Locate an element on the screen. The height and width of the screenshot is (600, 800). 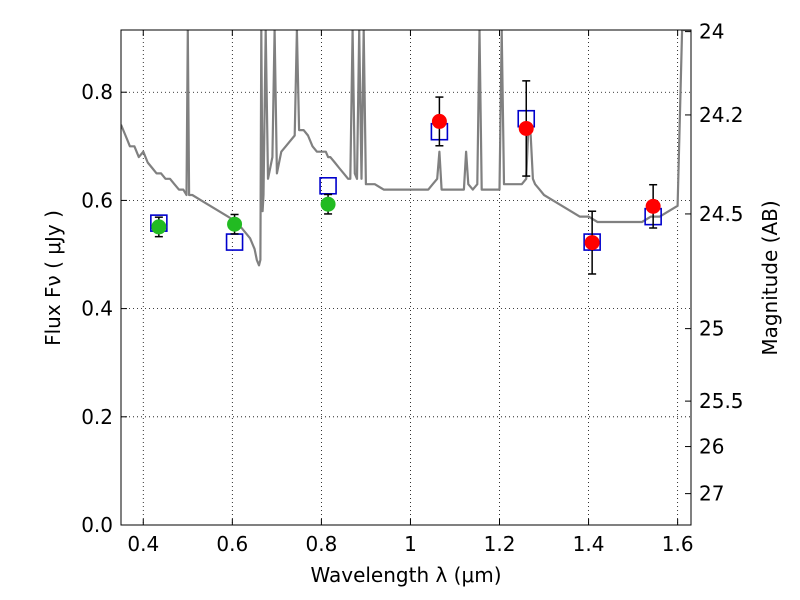
y-tick-label: 0.6 is located at coordinates (97, 200).